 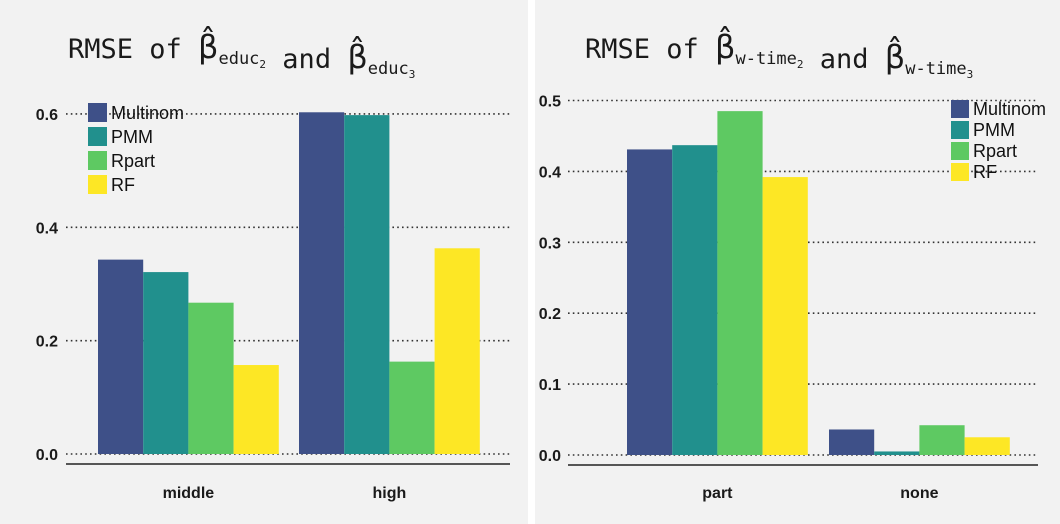 I want to click on bar-multinom-high, so click(x=322, y=283).